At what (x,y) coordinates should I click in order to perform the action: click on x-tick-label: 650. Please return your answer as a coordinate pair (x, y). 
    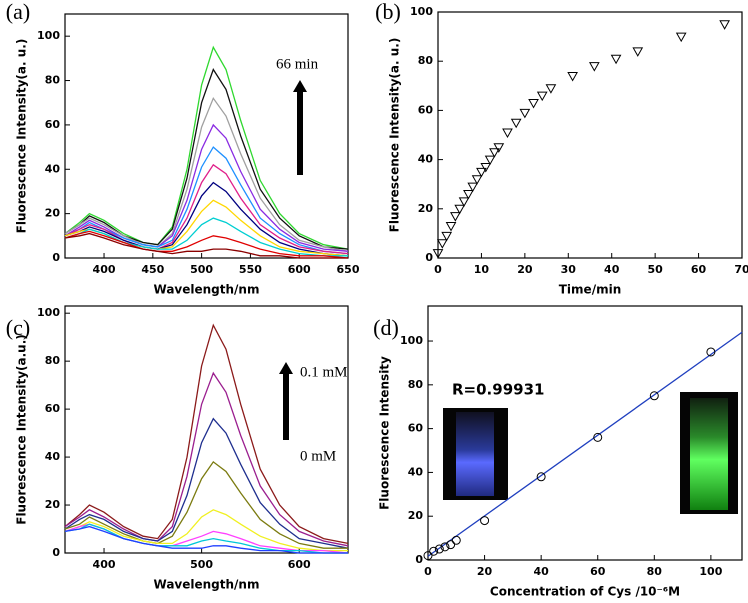
    Looking at the image, I should click on (348, 269).